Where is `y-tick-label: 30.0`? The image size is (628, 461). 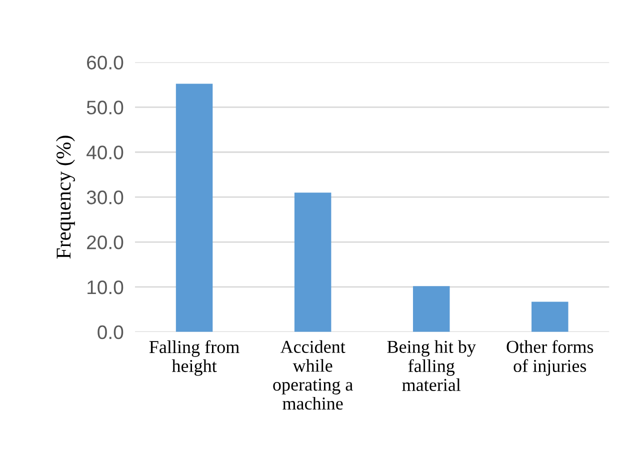
y-tick-label: 30.0 is located at coordinates (105, 197).